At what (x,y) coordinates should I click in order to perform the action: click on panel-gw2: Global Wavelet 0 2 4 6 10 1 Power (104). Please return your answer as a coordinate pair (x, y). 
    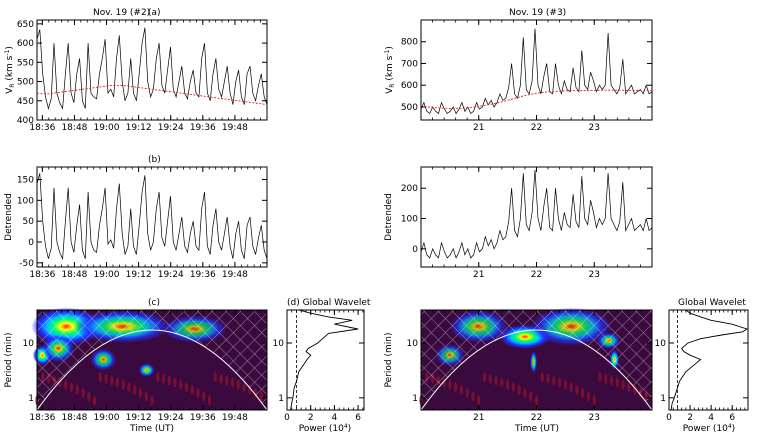
    Looking at the image, I should click on (702, 366).